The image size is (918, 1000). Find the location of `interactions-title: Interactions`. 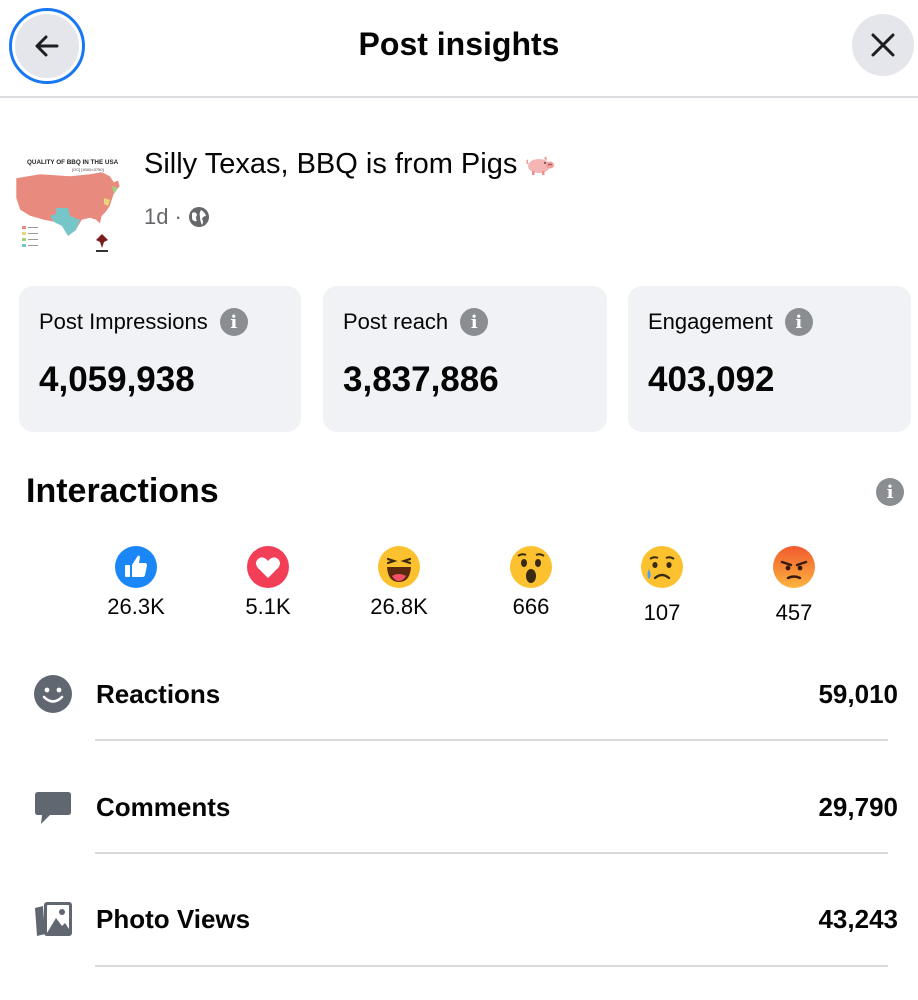

interactions-title: Interactions is located at coordinates (122, 491).